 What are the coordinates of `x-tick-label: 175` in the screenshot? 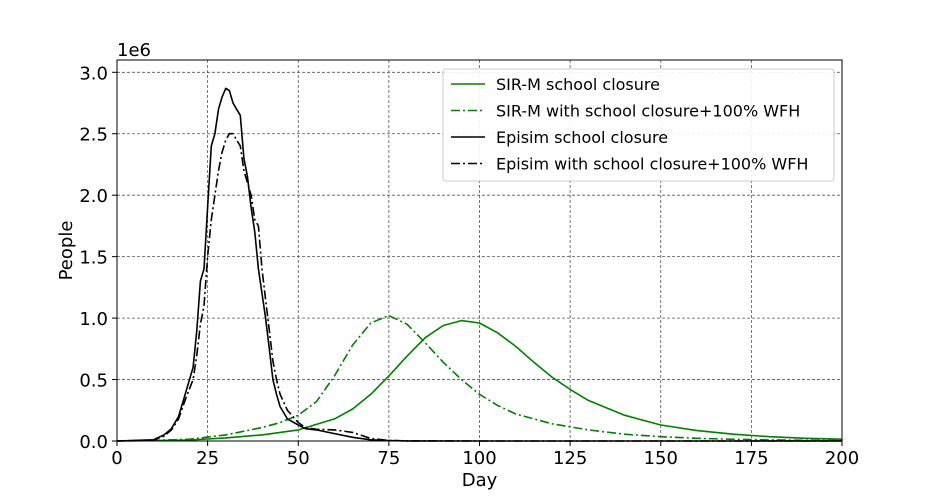 It's located at (751, 458).